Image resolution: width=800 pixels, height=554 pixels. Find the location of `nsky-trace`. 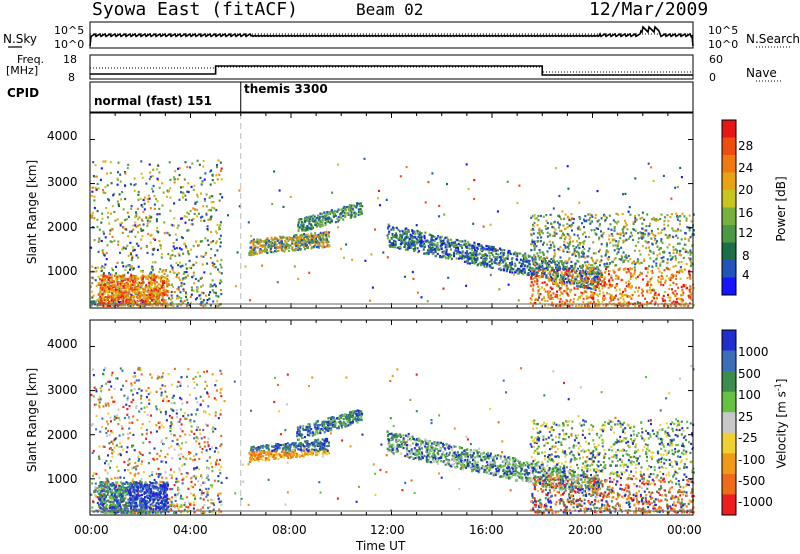

nsky-trace is located at coordinates (391, 36).